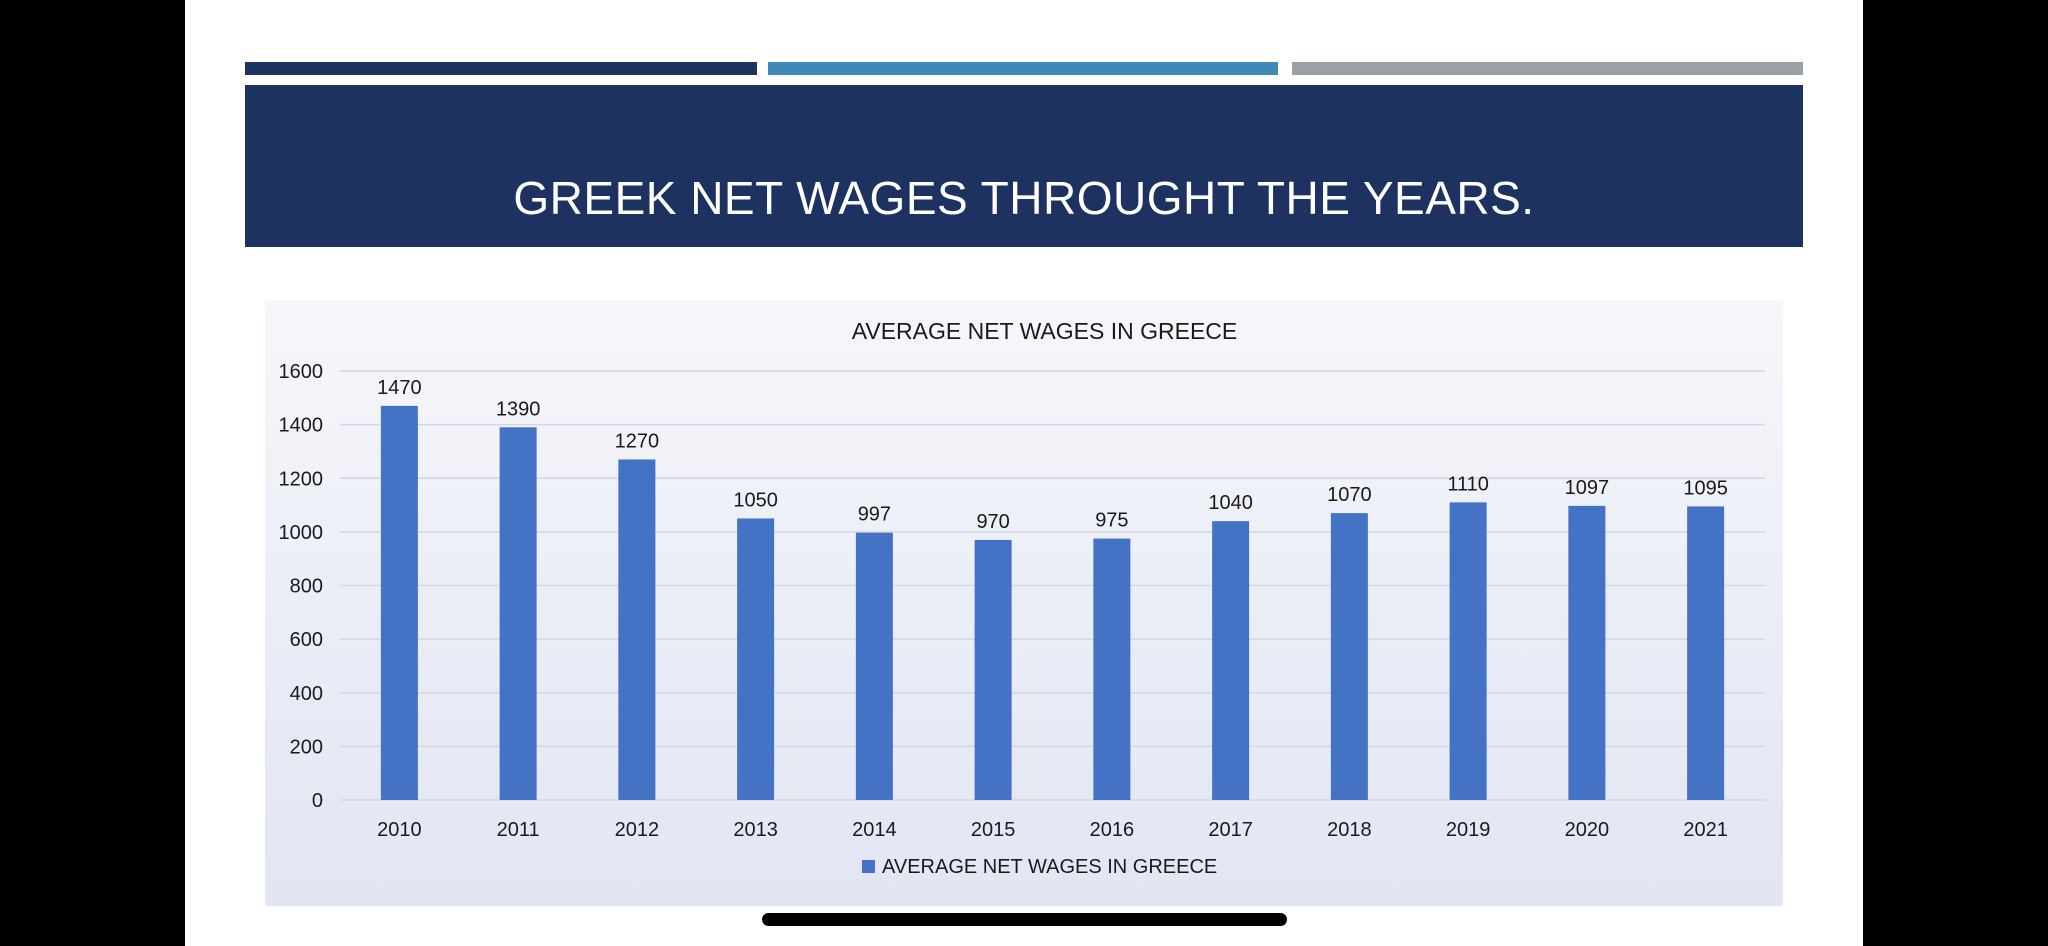 The width and height of the screenshot is (2048, 946). What do you see at coordinates (317, 801) in the screenshot?
I see `y-tick-label: 0` at bounding box center [317, 801].